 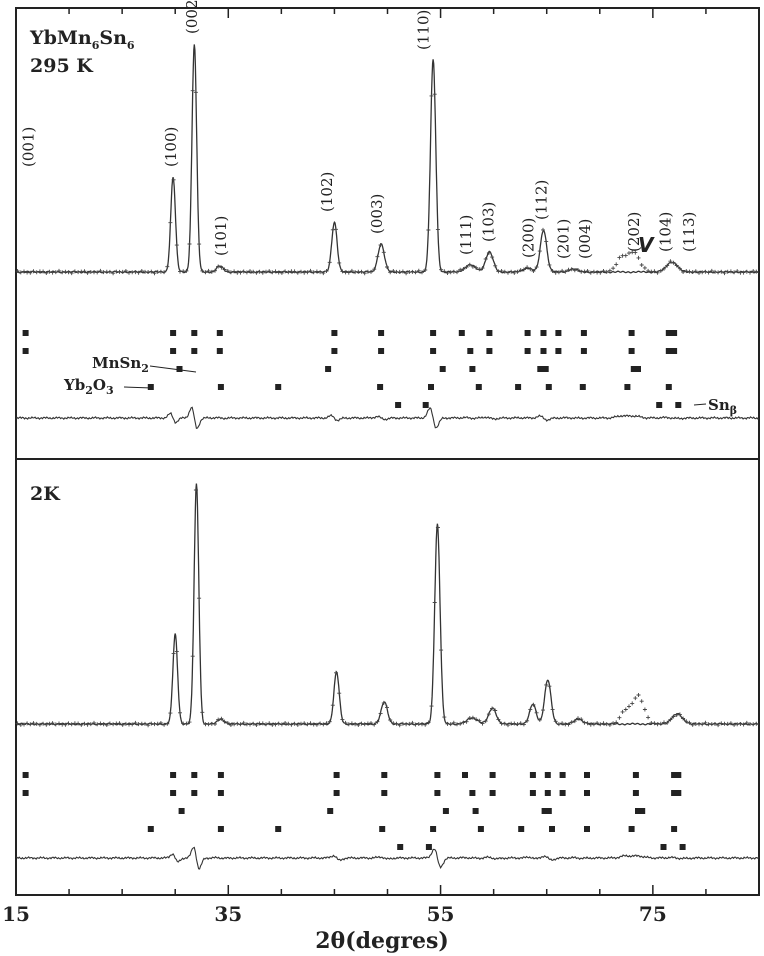 What do you see at coordinates (382, 941) in the screenshot?
I see `x-axis-title: 2θ(degres)` at bounding box center [382, 941].